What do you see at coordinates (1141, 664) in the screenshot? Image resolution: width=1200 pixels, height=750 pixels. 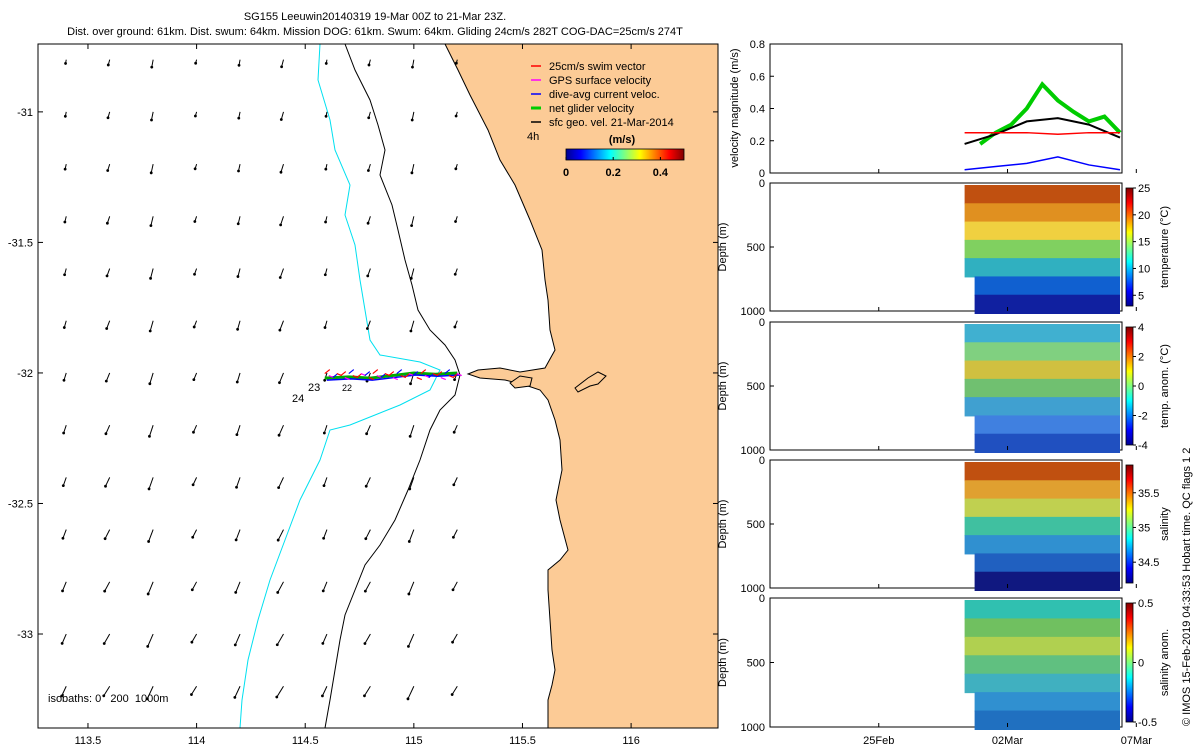 I see `section-colorbar-tick-label: 0` at bounding box center [1141, 664].